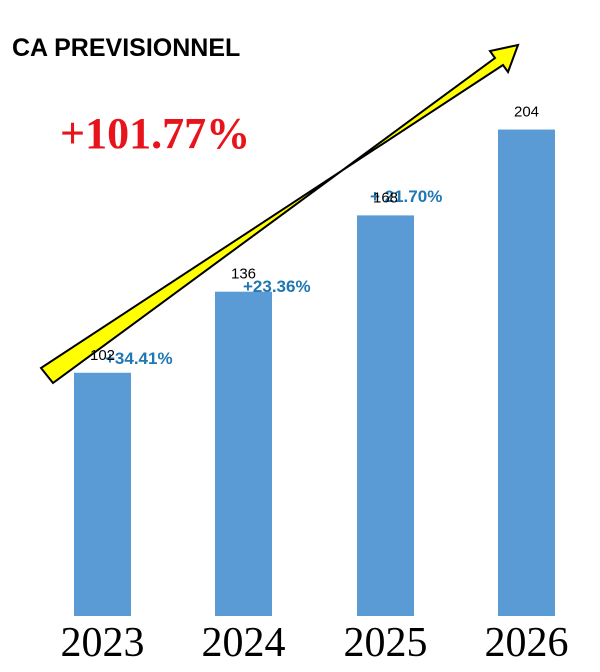  I want to click on category-label-2026: 2026, so click(527, 643).